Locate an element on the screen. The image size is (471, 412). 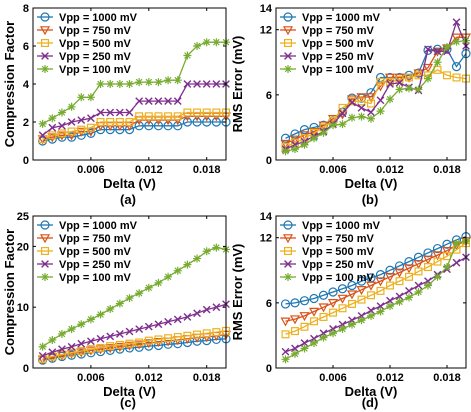
y-tick-label: 6 is located at coordinates (26, 47).